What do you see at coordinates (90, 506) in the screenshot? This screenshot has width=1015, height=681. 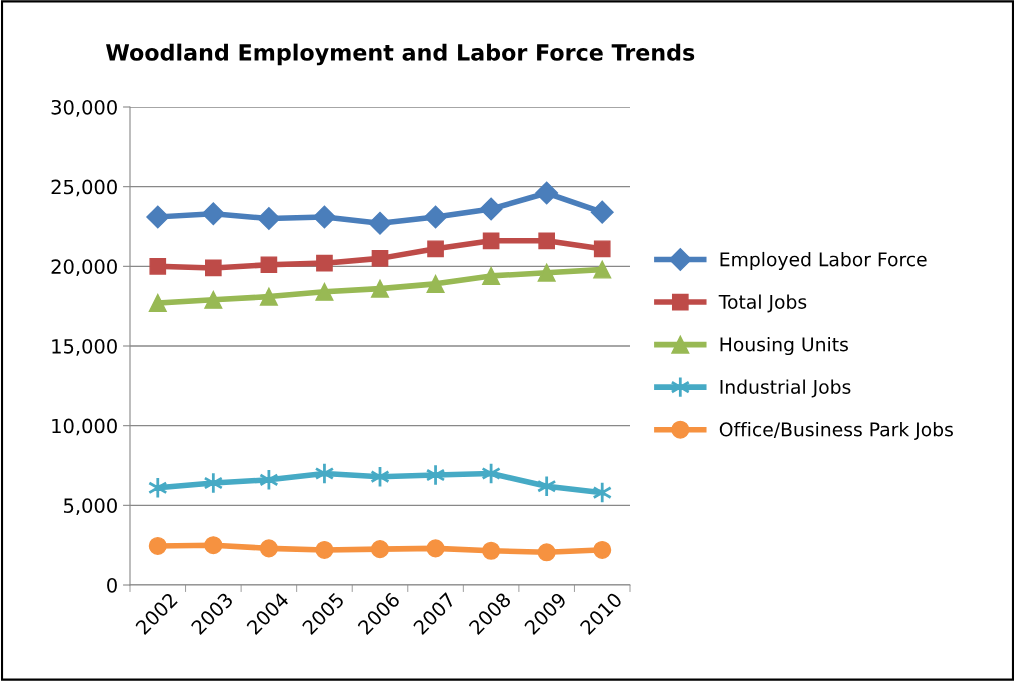 I see `y-tick-label: 5,000` at bounding box center [90, 506].